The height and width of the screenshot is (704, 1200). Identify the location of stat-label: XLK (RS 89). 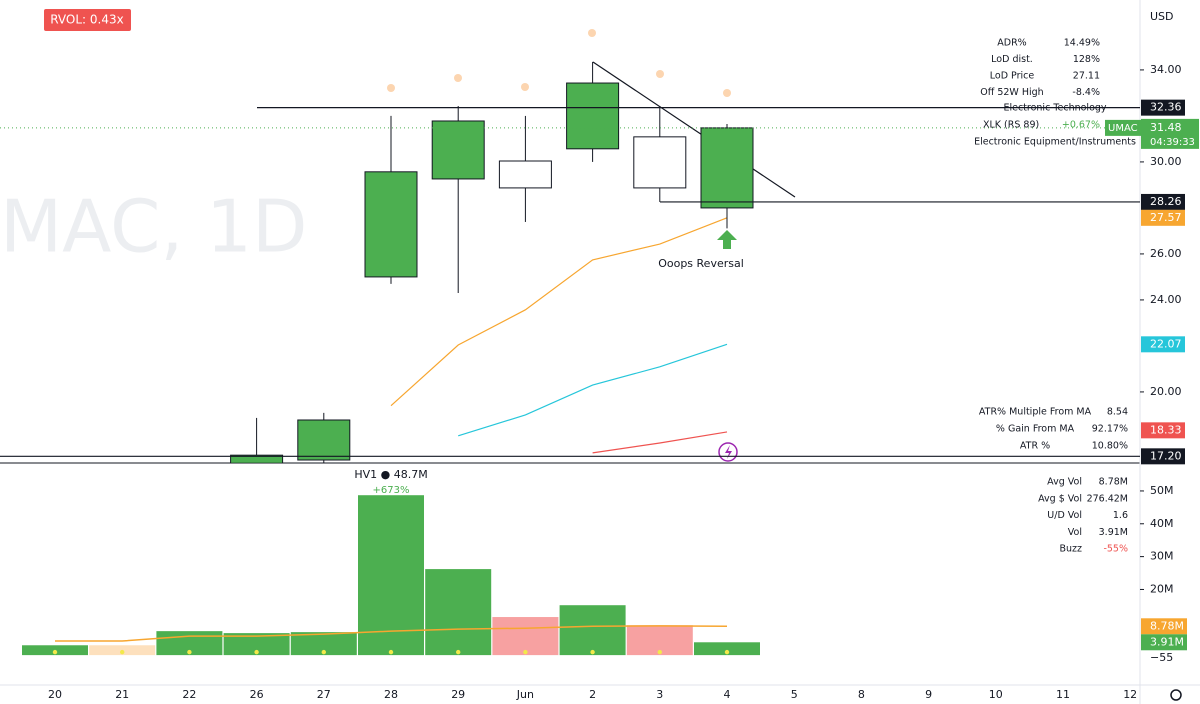
(1011, 125).